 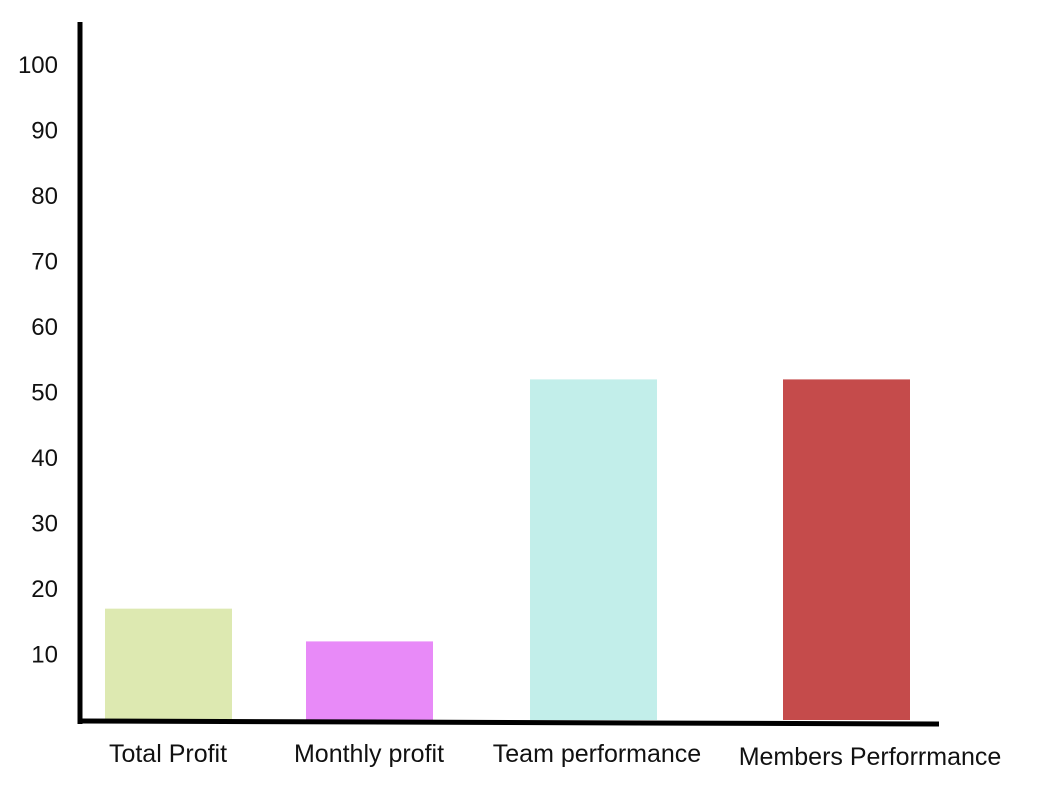 I want to click on y-tick-label-100: 100, so click(x=38, y=65).